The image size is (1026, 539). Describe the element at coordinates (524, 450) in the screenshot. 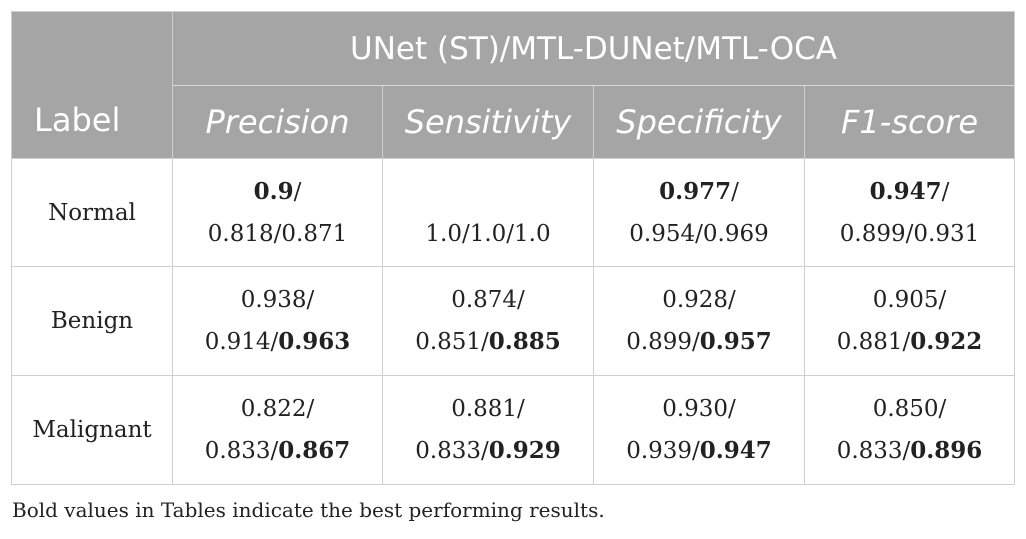

I see `best-value: 0.929` at that location.